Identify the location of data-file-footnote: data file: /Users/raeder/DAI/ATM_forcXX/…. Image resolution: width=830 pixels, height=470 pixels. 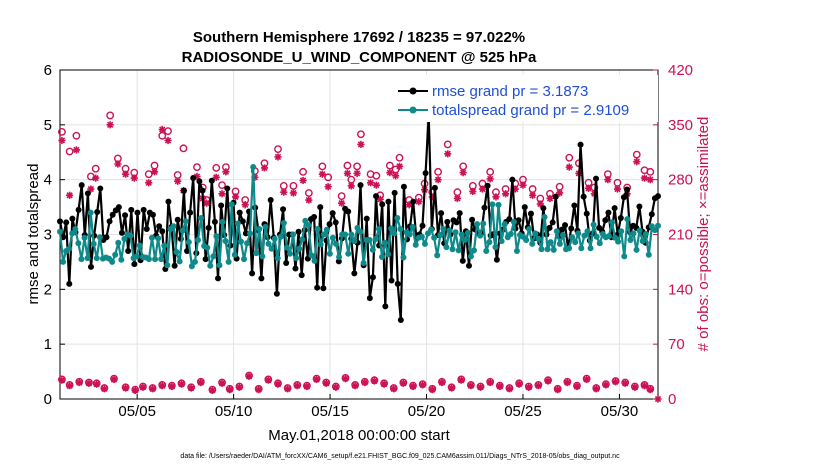
(400, 456).